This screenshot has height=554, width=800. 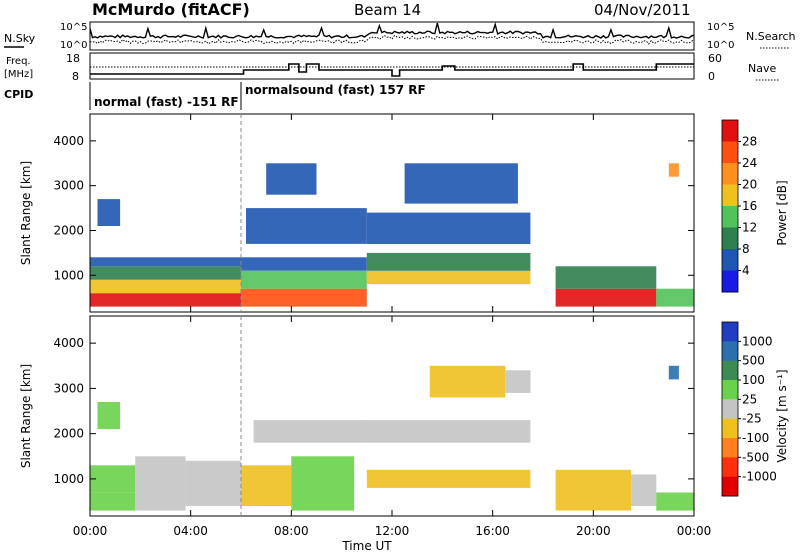 I want to click on nsearch-label: N.Search, so click(x=771, y=36).